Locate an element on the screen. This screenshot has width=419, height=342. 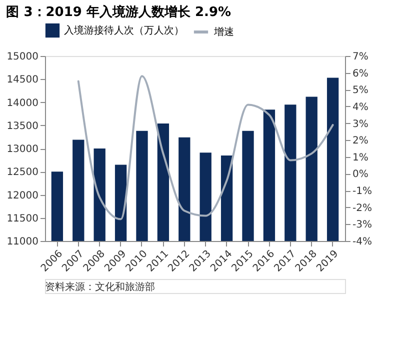
legend-label: 增速 is located at coordinates (223, 32).